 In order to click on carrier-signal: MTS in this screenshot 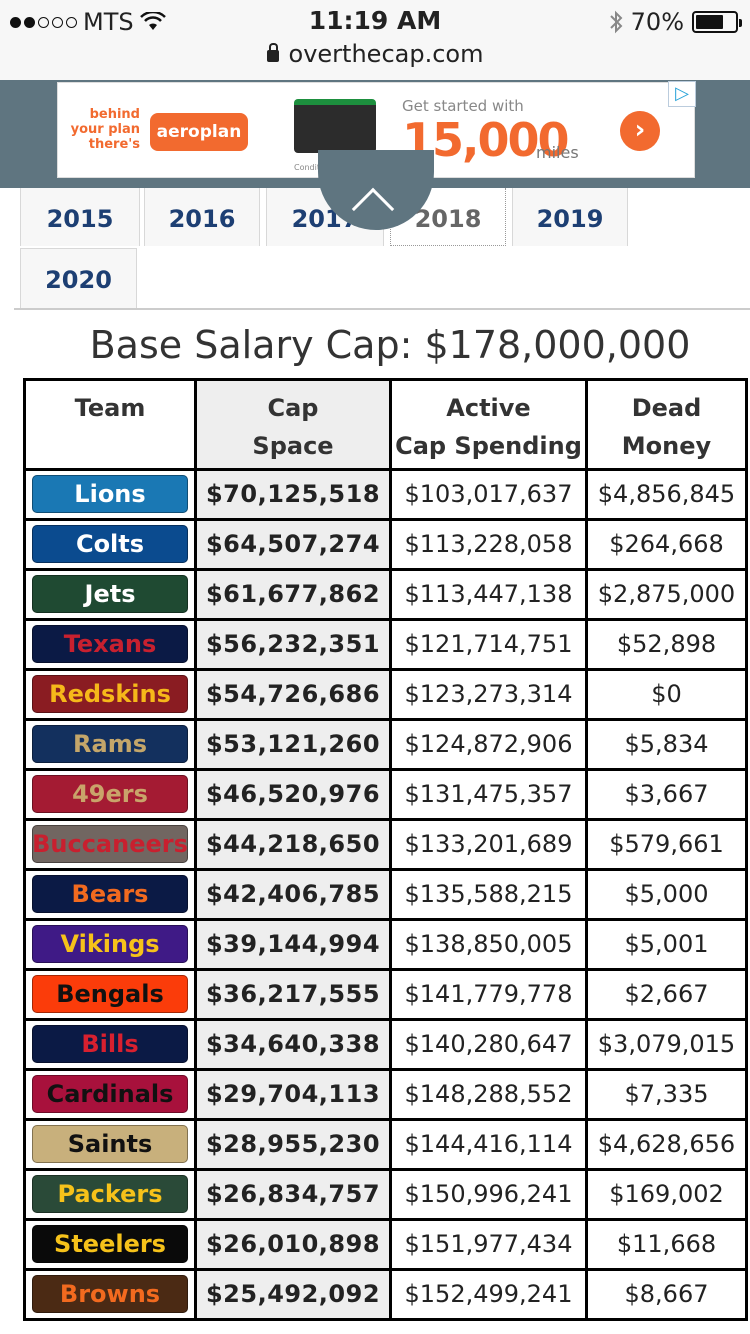, I will do `click(88, 22)`.